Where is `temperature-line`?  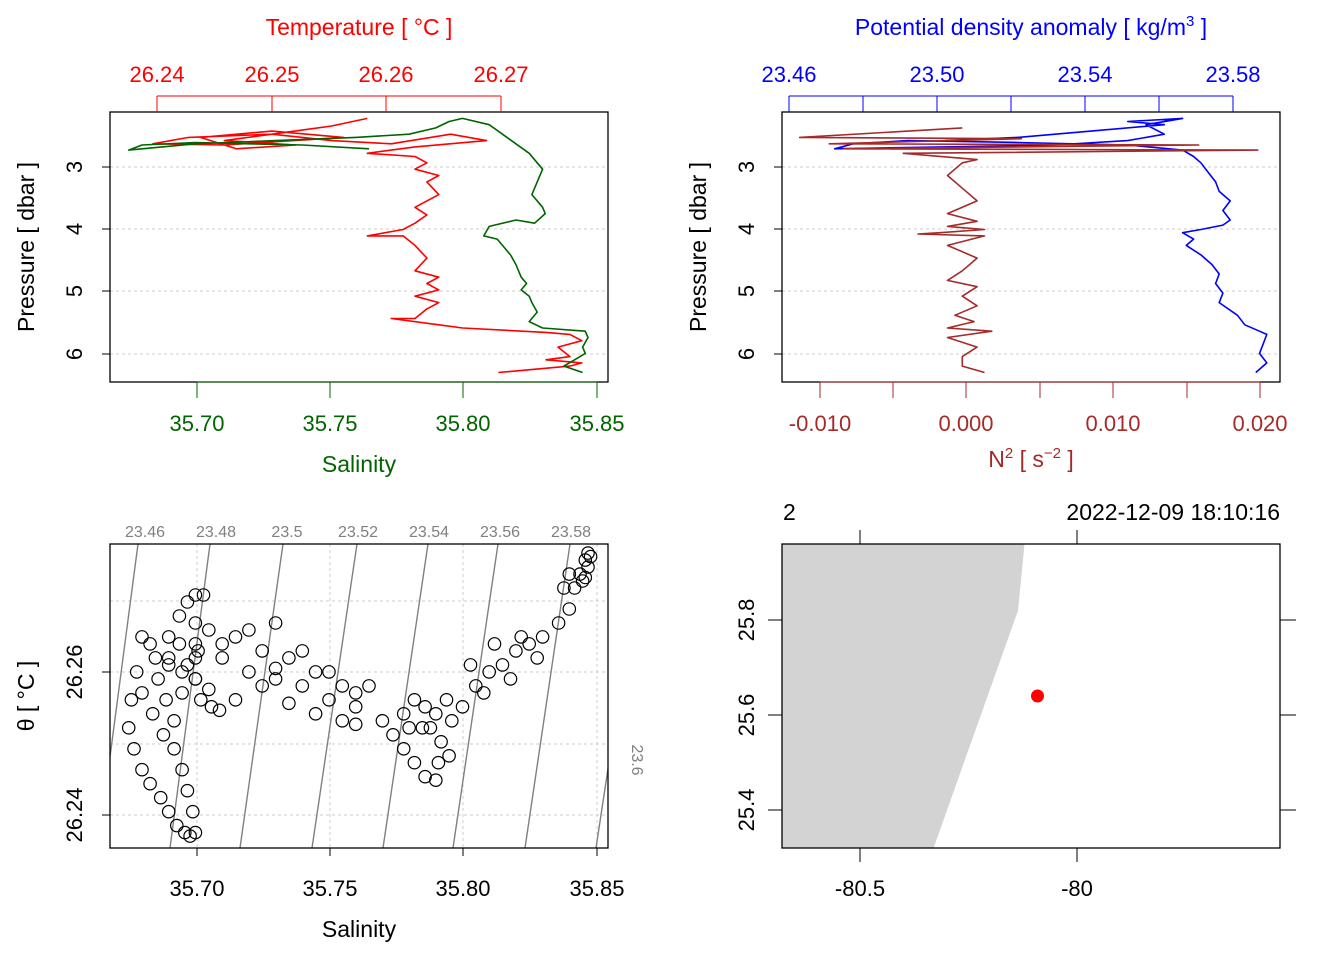
temperature-line is located at coordinates (367, 245).